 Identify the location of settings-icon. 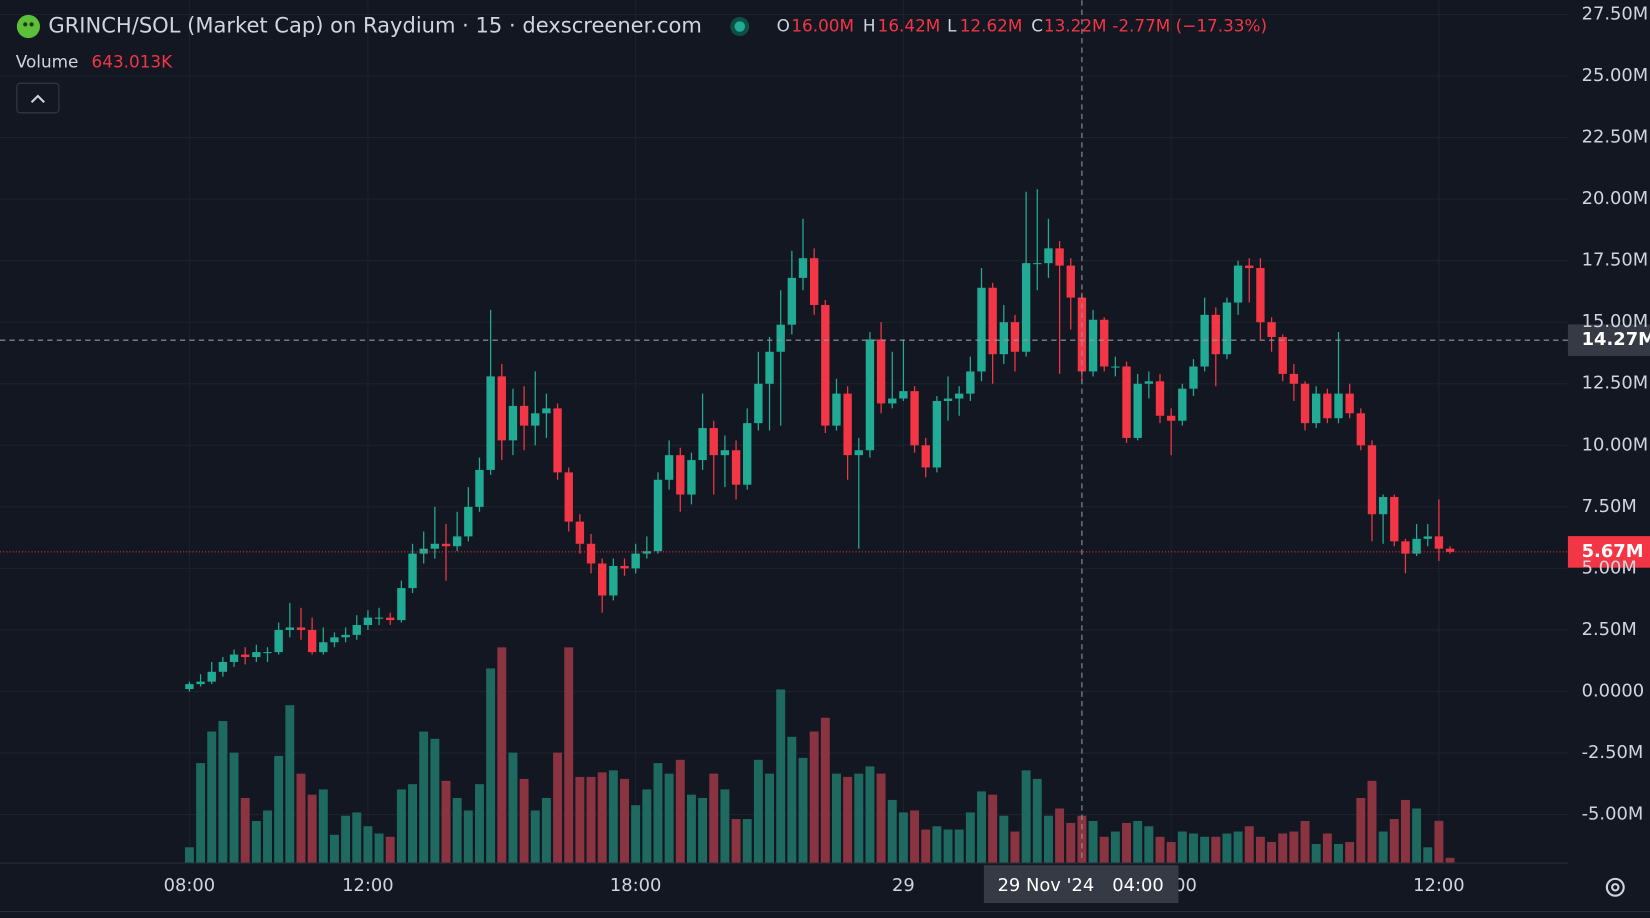
(1615, 887).